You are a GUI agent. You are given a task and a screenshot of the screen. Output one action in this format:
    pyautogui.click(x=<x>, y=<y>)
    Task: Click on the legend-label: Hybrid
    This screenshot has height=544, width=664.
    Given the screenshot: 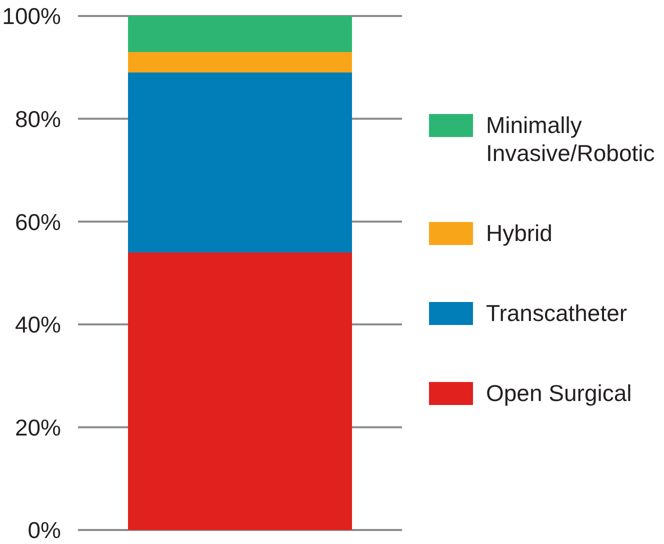 What is the action you would take?
    pyautogui.click(x=520, y=233)
    